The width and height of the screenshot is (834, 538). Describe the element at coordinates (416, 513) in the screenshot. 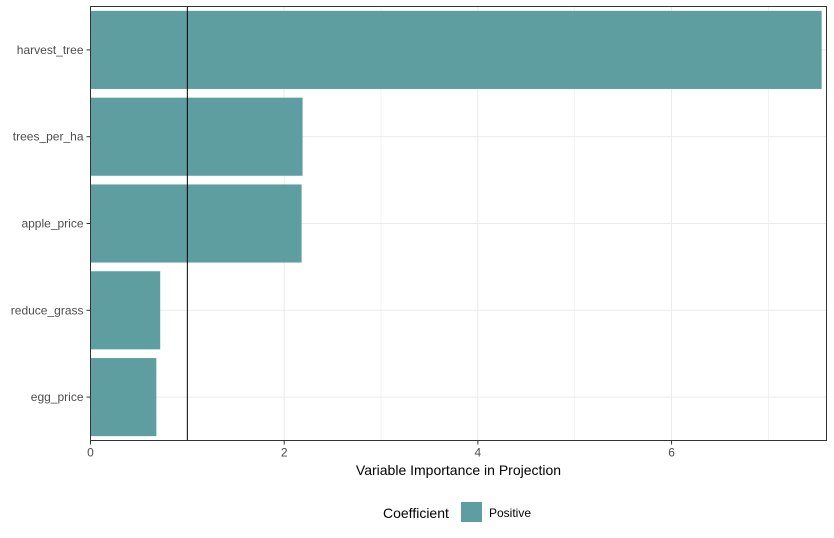

I see `legend-title: Coefficient` at that location.